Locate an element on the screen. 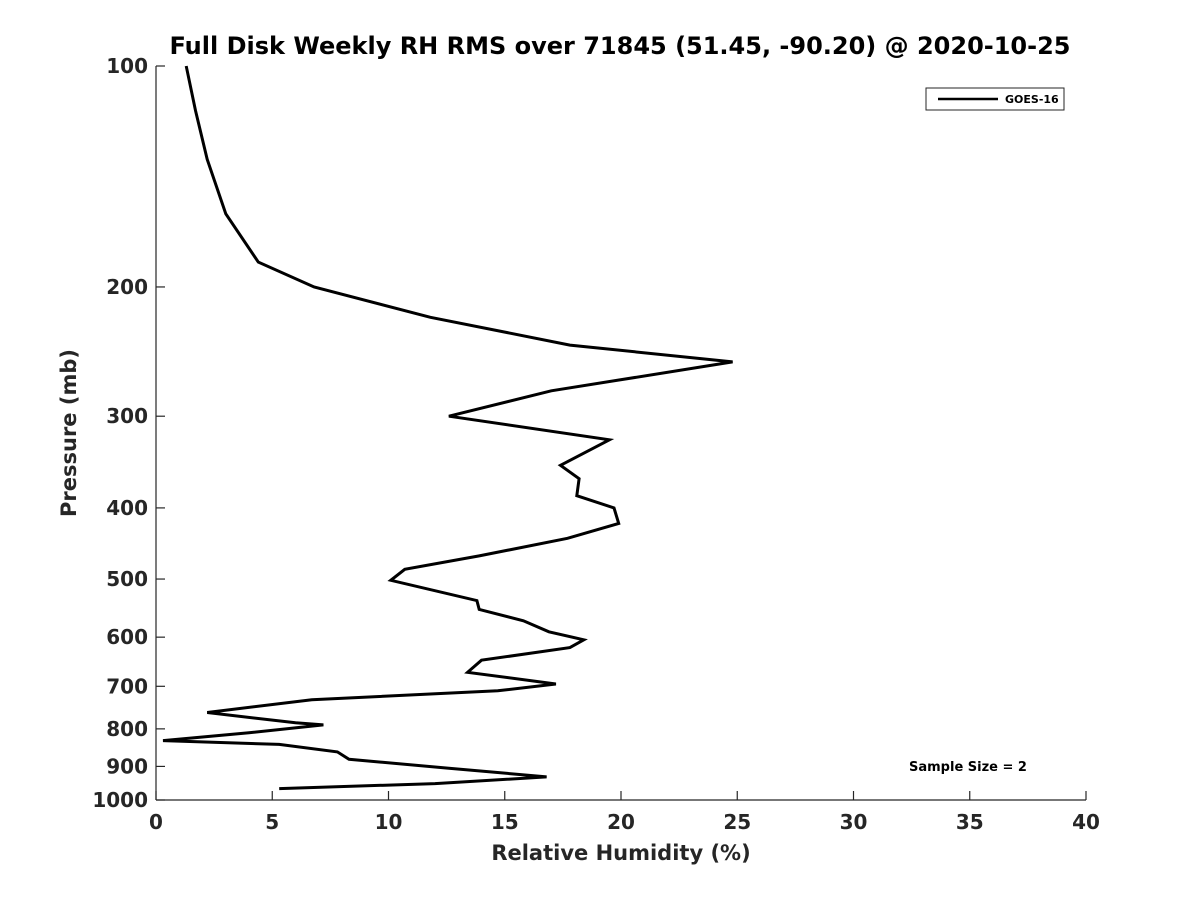 The image size is (1200, 900). y-tick-label: 600 is located at coordinates (127, 637).